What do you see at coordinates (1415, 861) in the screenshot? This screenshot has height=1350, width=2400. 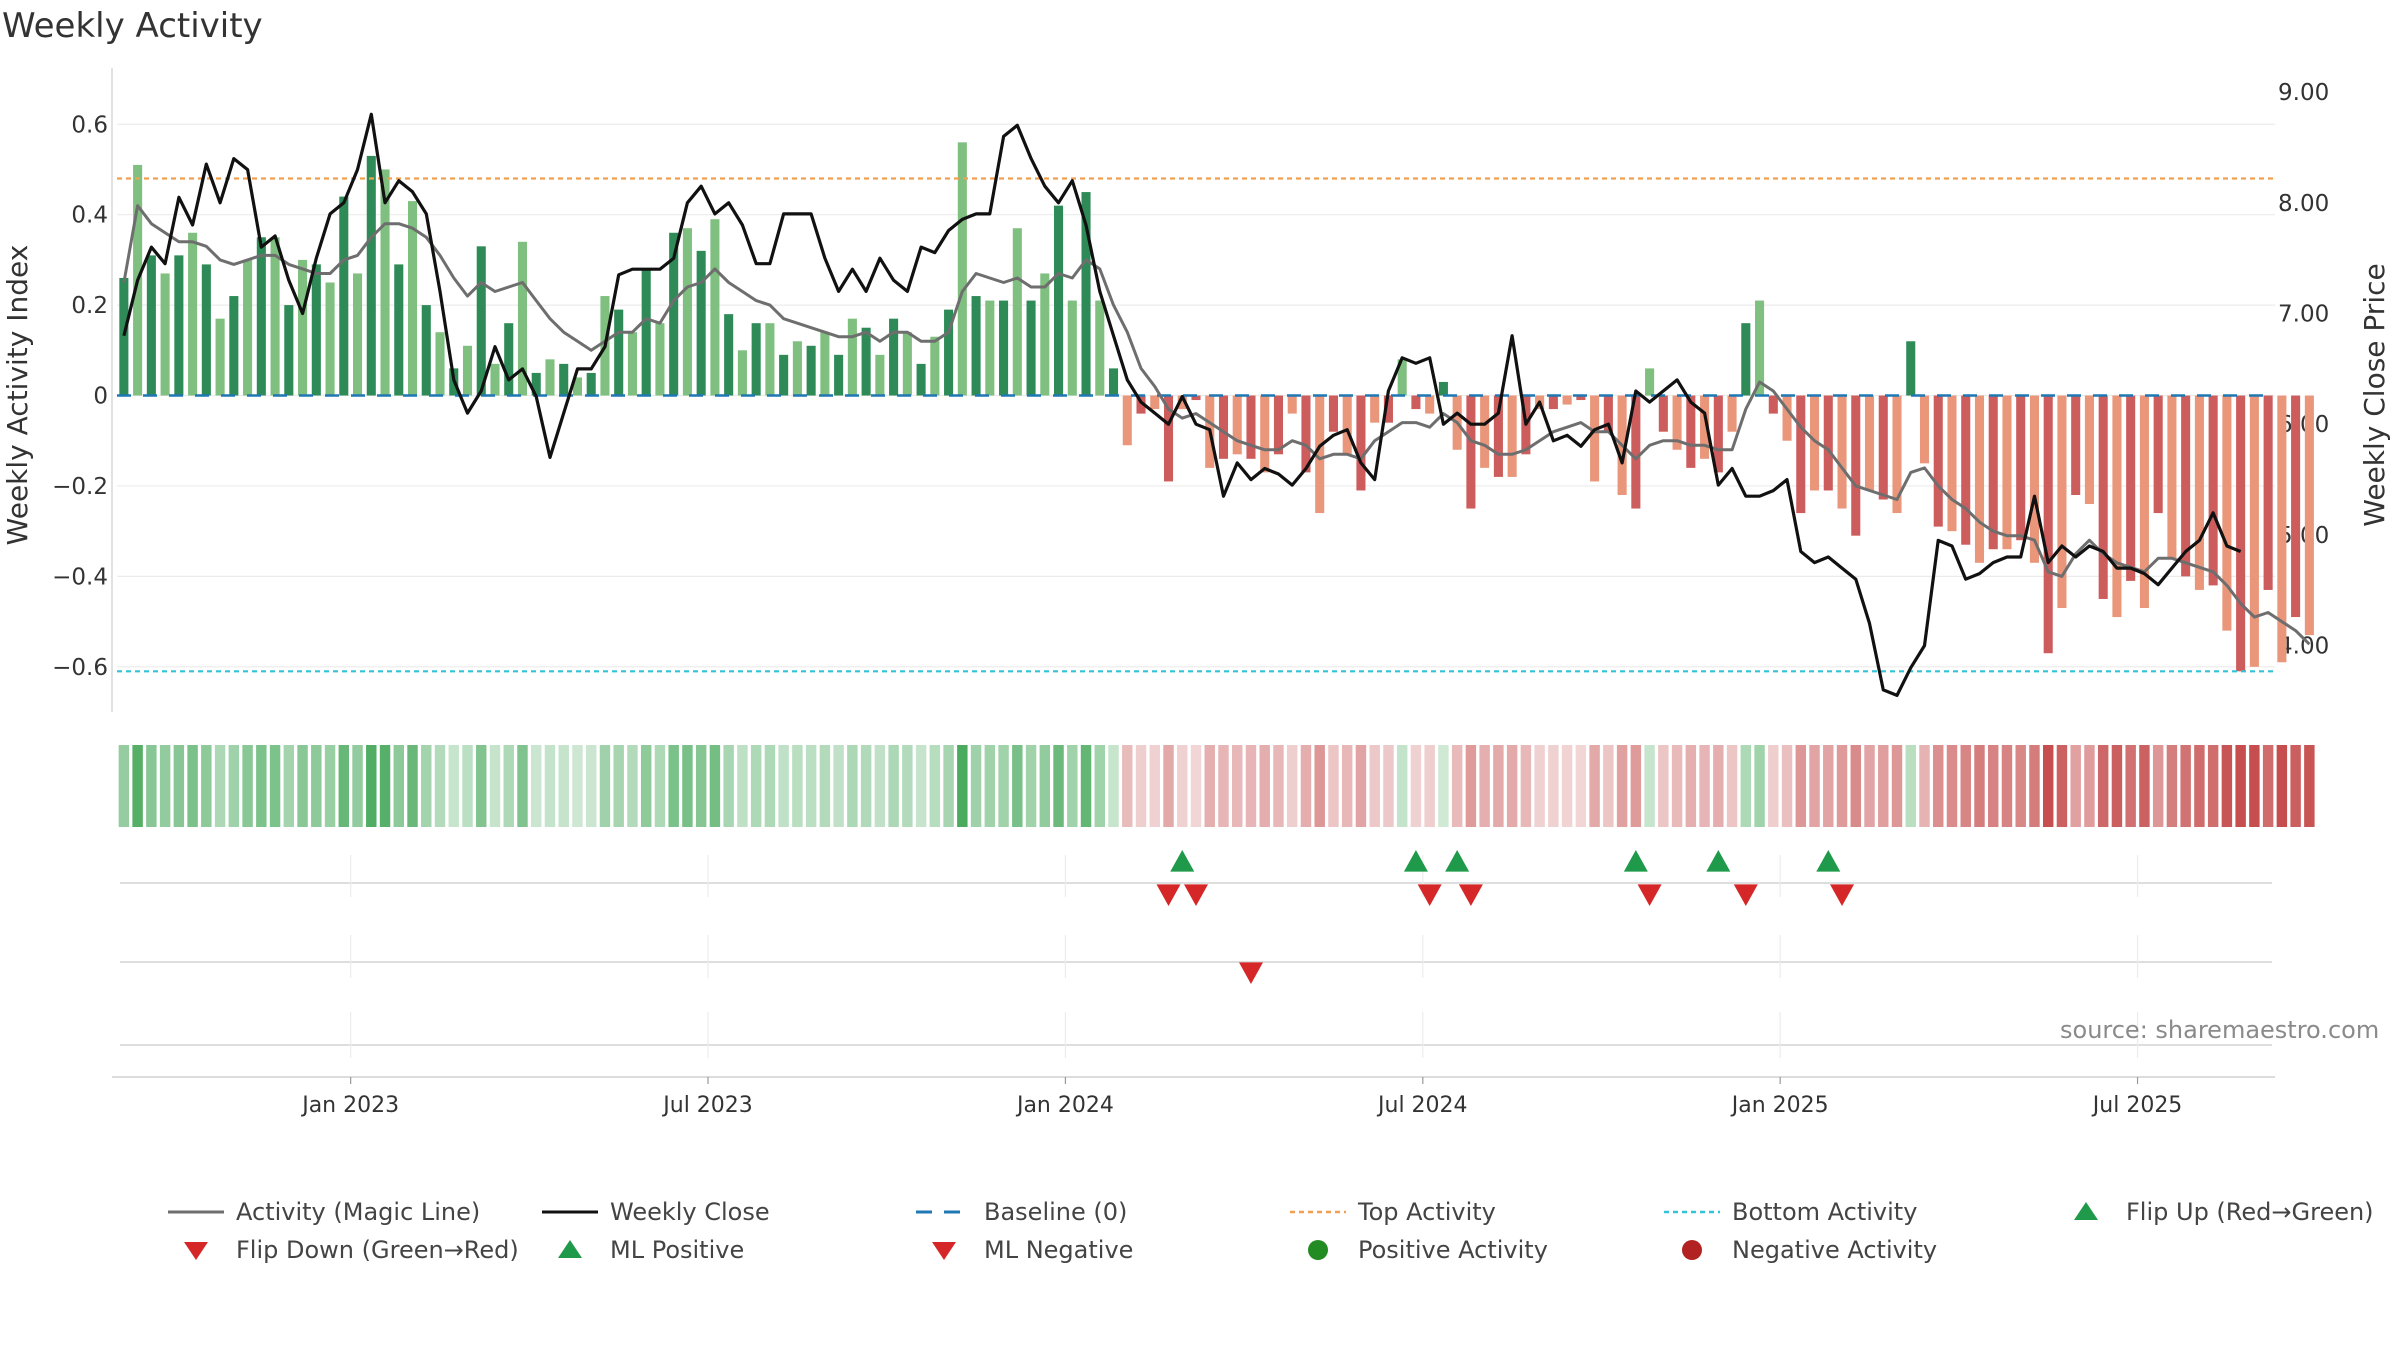 I see `flip-up-marker` at bounding box center [1415, 861].